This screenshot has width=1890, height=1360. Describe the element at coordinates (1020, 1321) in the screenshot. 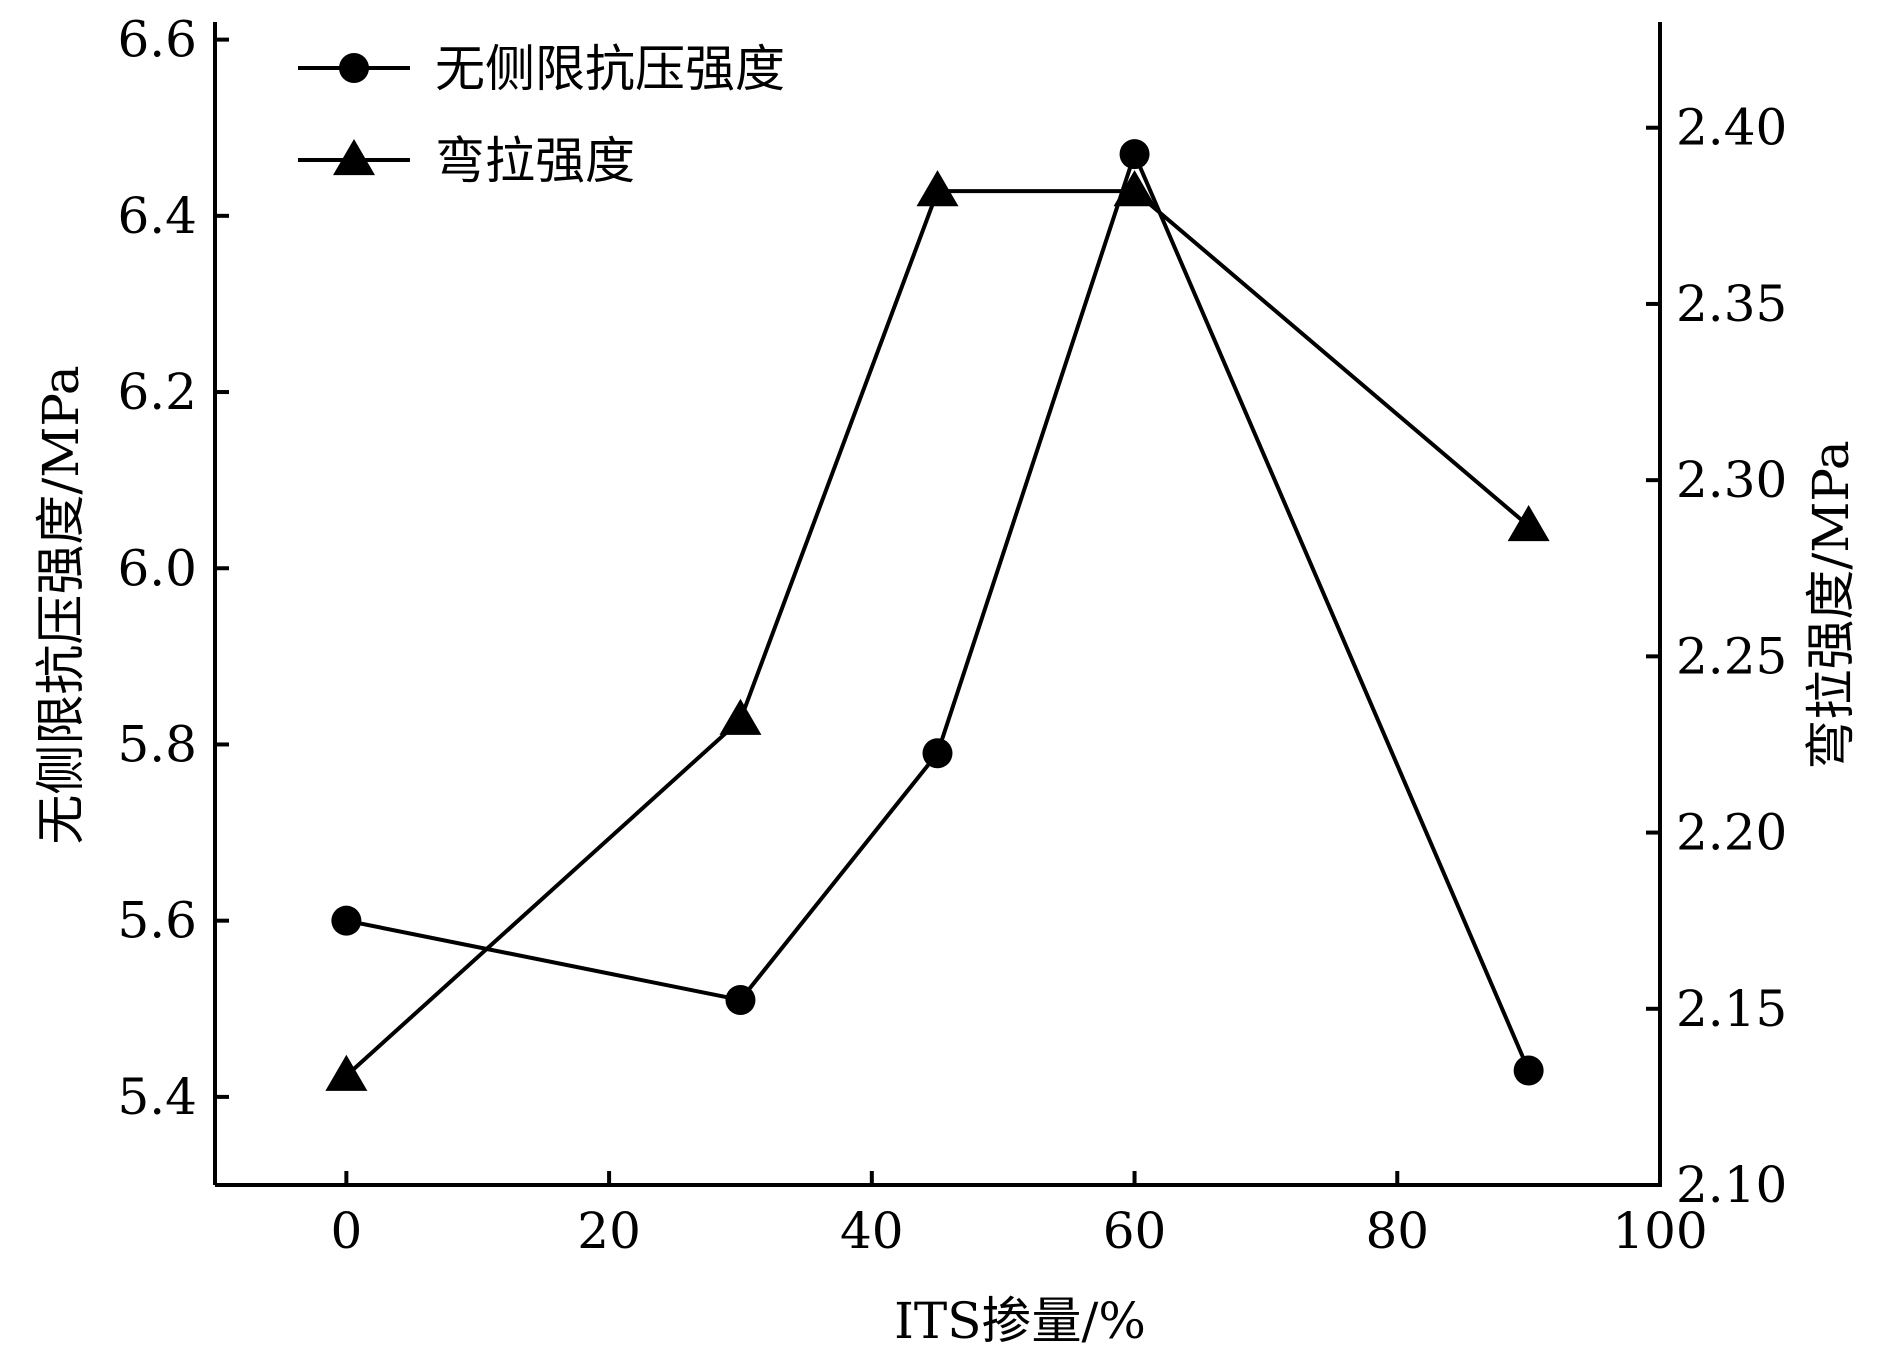

I see `x-axis-title: ITS掺量/%` at that location.